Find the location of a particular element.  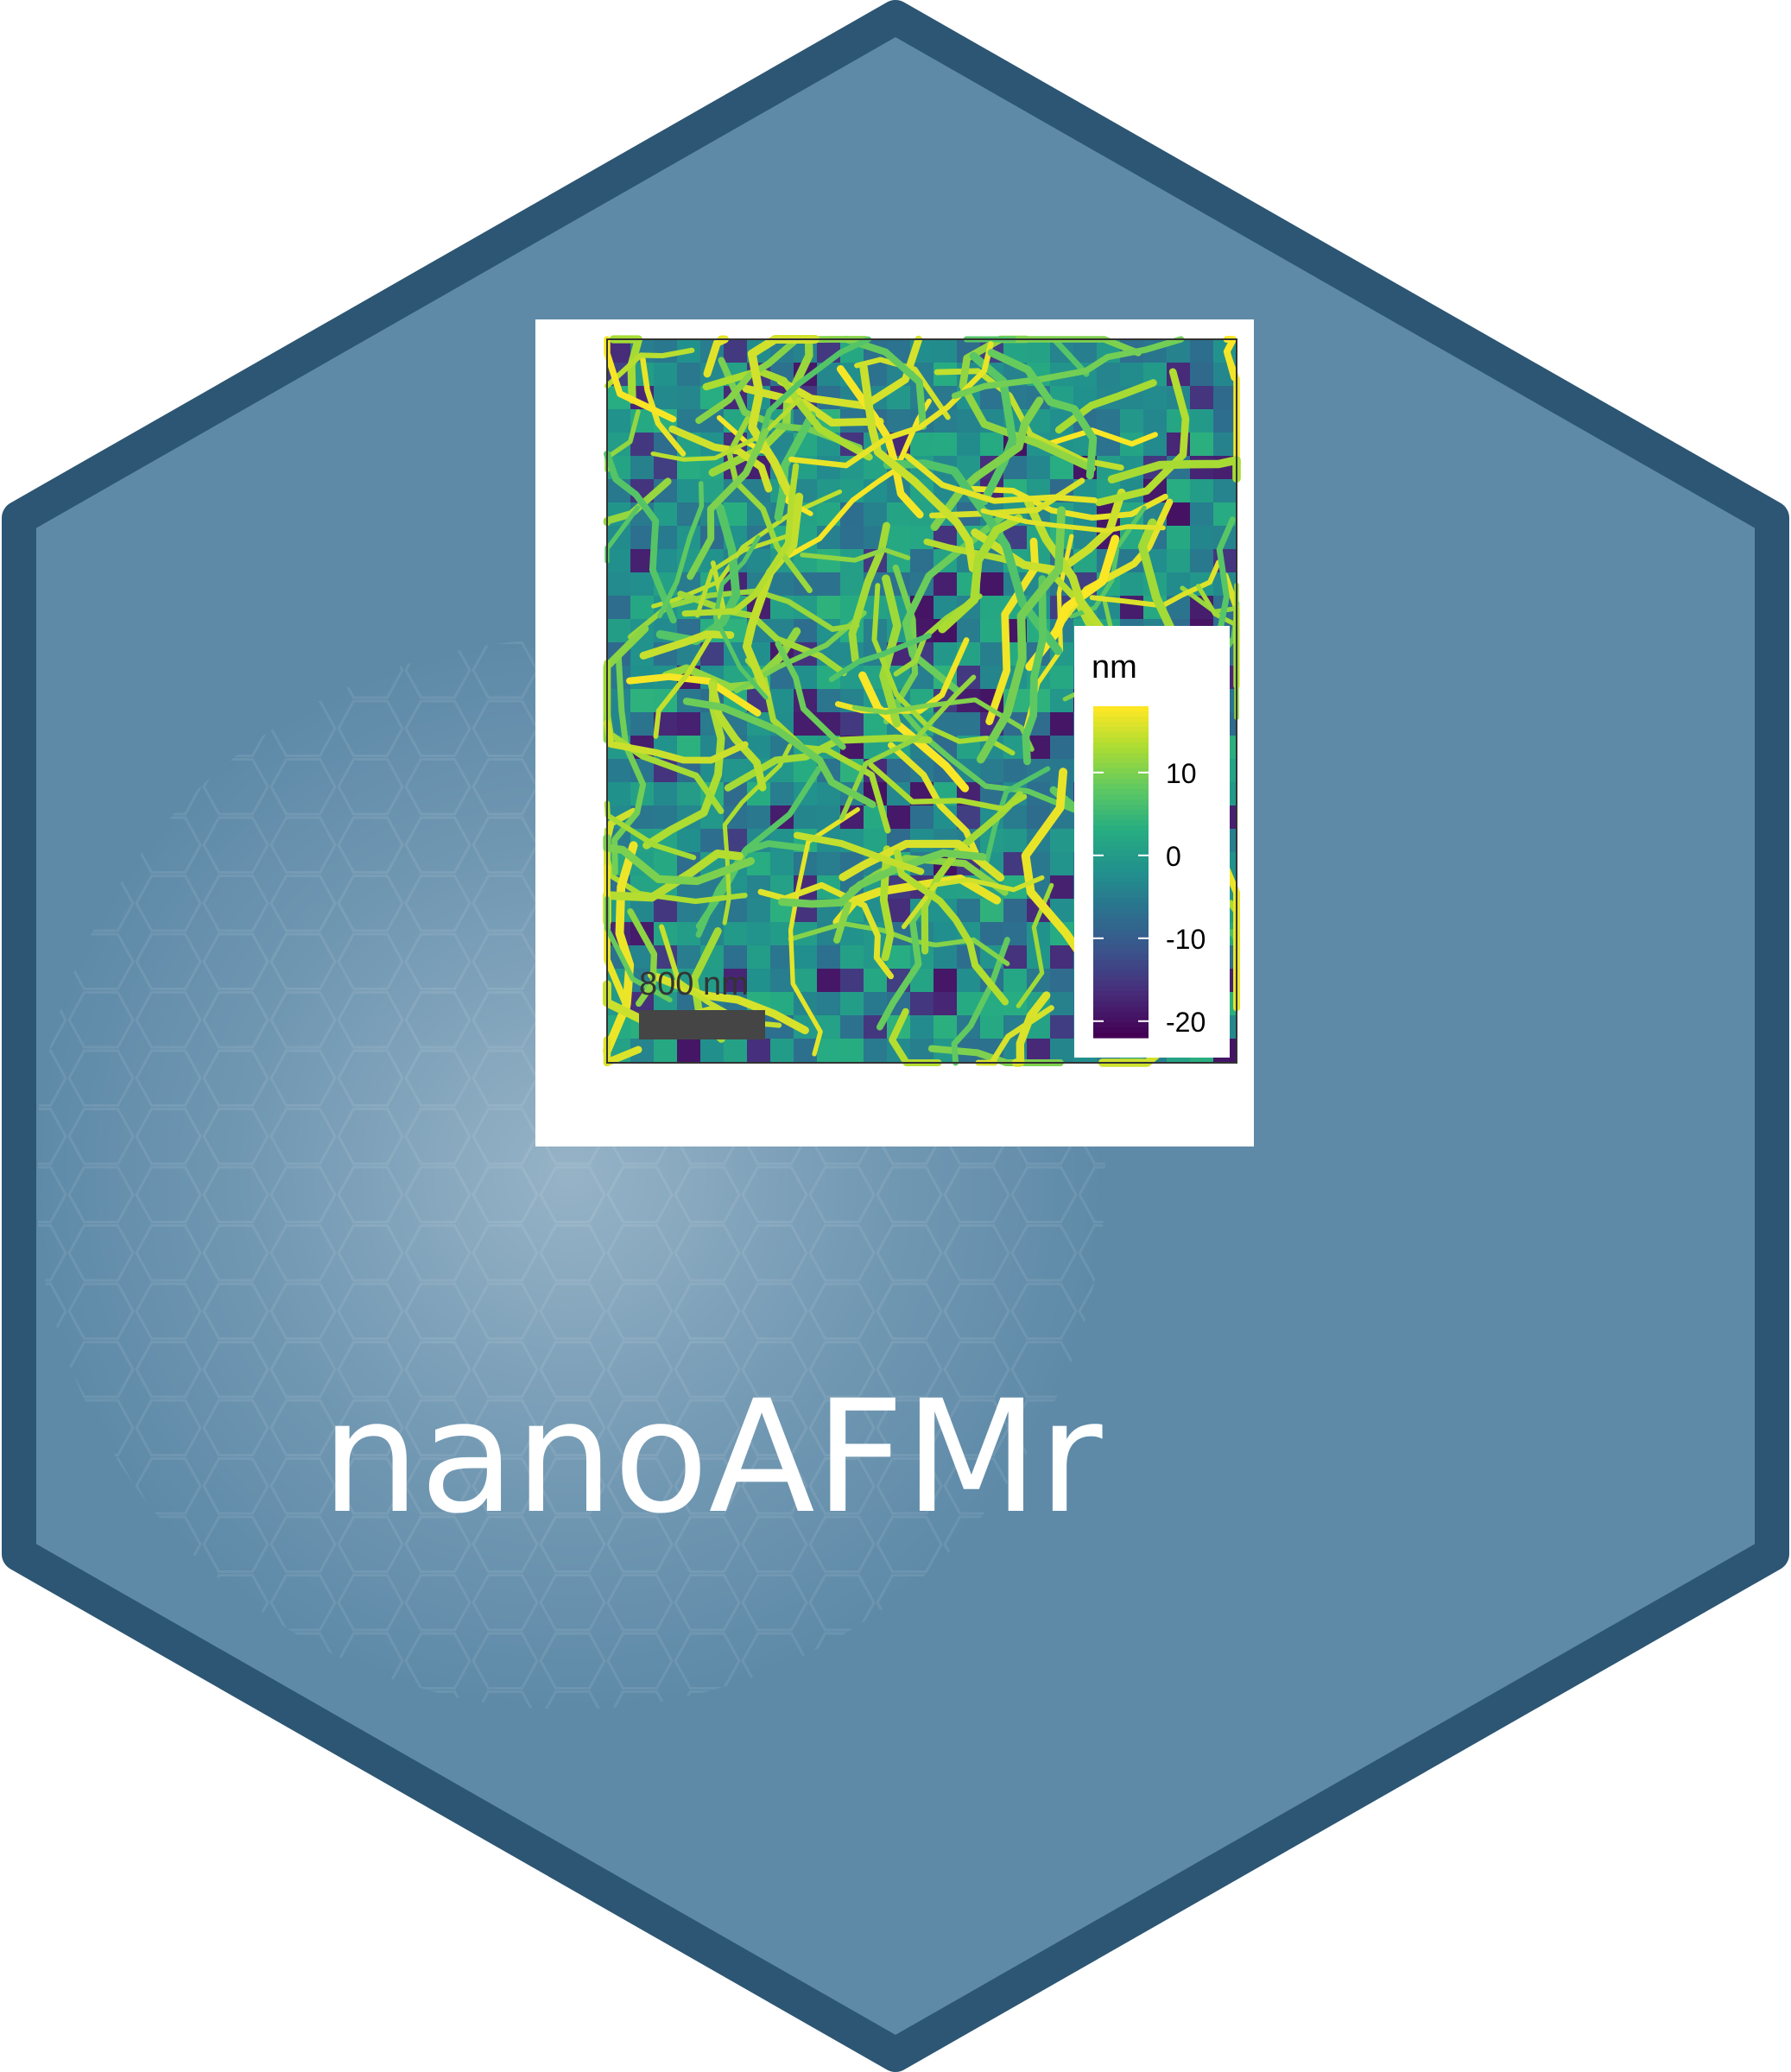

afm-height-map is located at coordinates (922, 701).